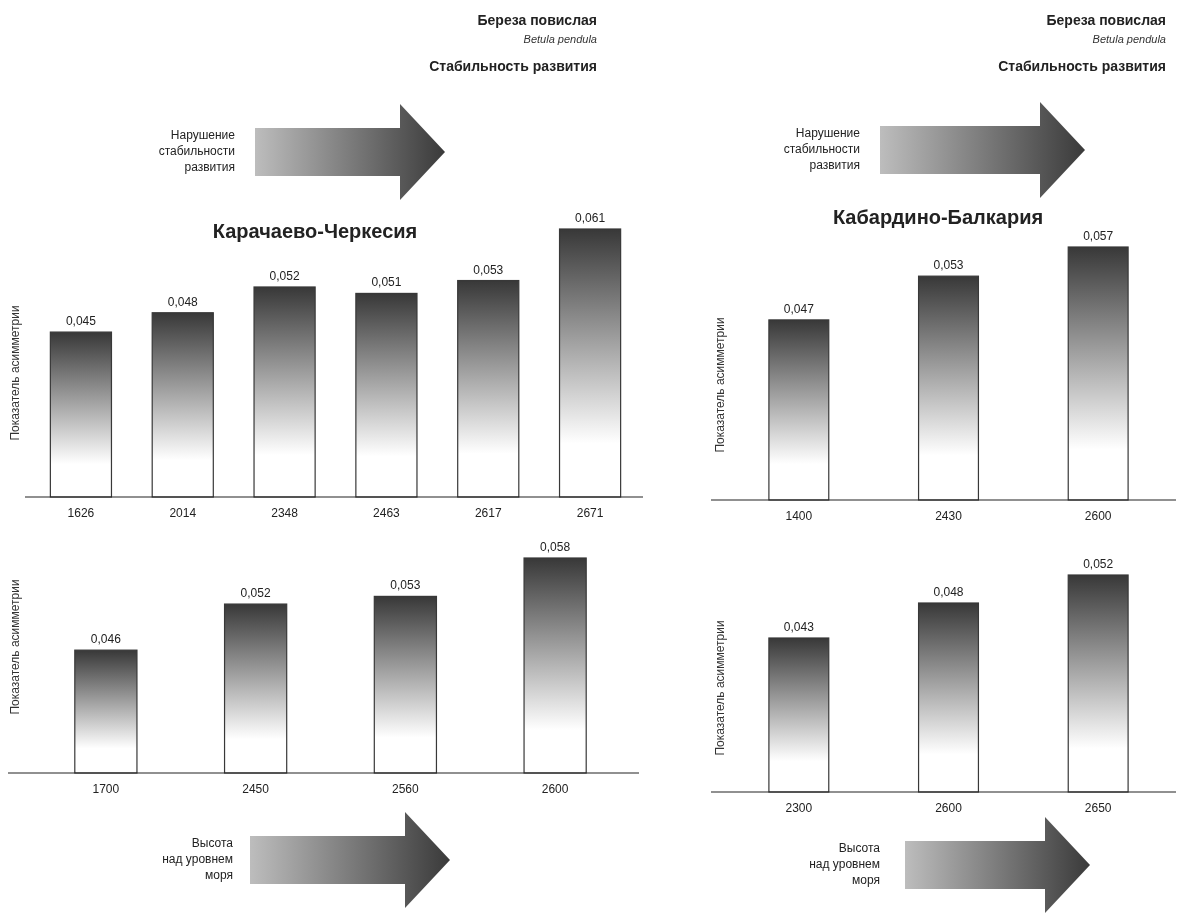 This screenshot has width=1179, height=915. I want to click on x-tick-label: 1400, so click(799, 516).